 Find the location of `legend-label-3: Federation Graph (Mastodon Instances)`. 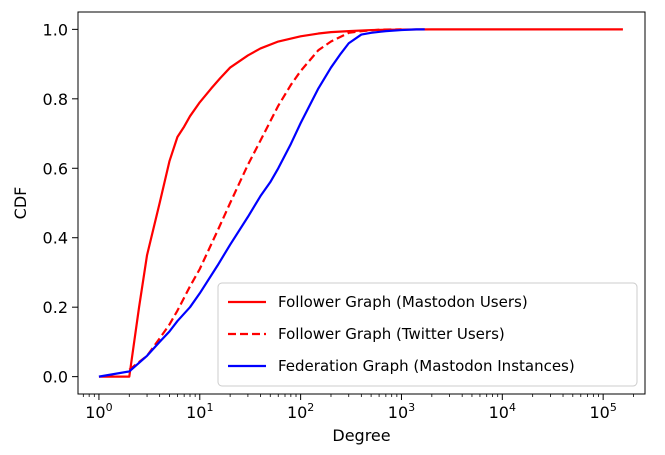

legend-label-3: Federation Graph (Mastodon Instances) is located at coordinates (426, 366).